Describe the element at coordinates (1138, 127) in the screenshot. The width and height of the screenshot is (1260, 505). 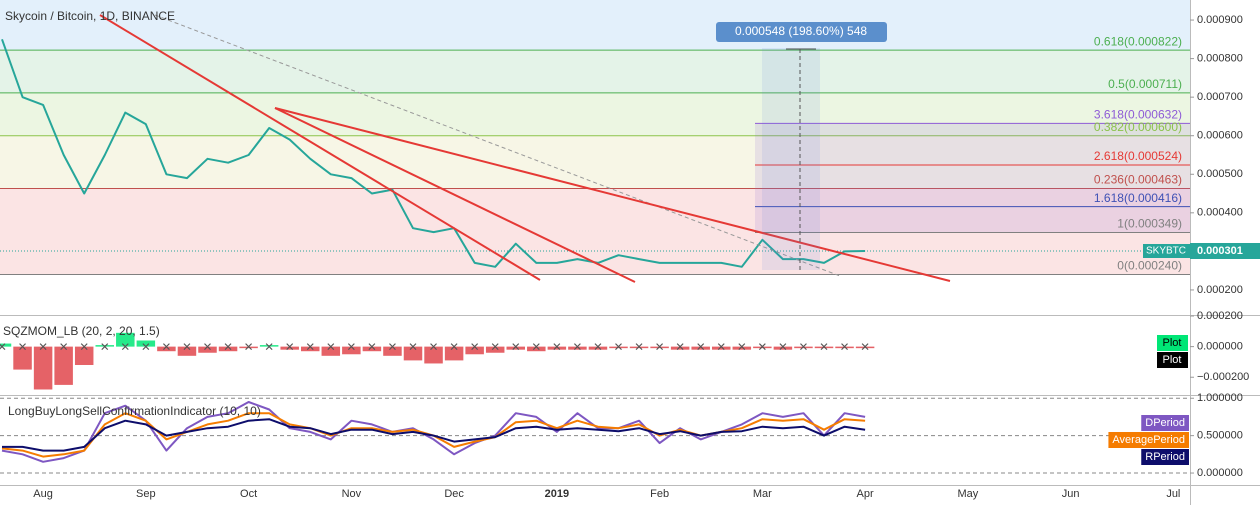
I see `fib-label: 0.382(0.000600)` at that location.